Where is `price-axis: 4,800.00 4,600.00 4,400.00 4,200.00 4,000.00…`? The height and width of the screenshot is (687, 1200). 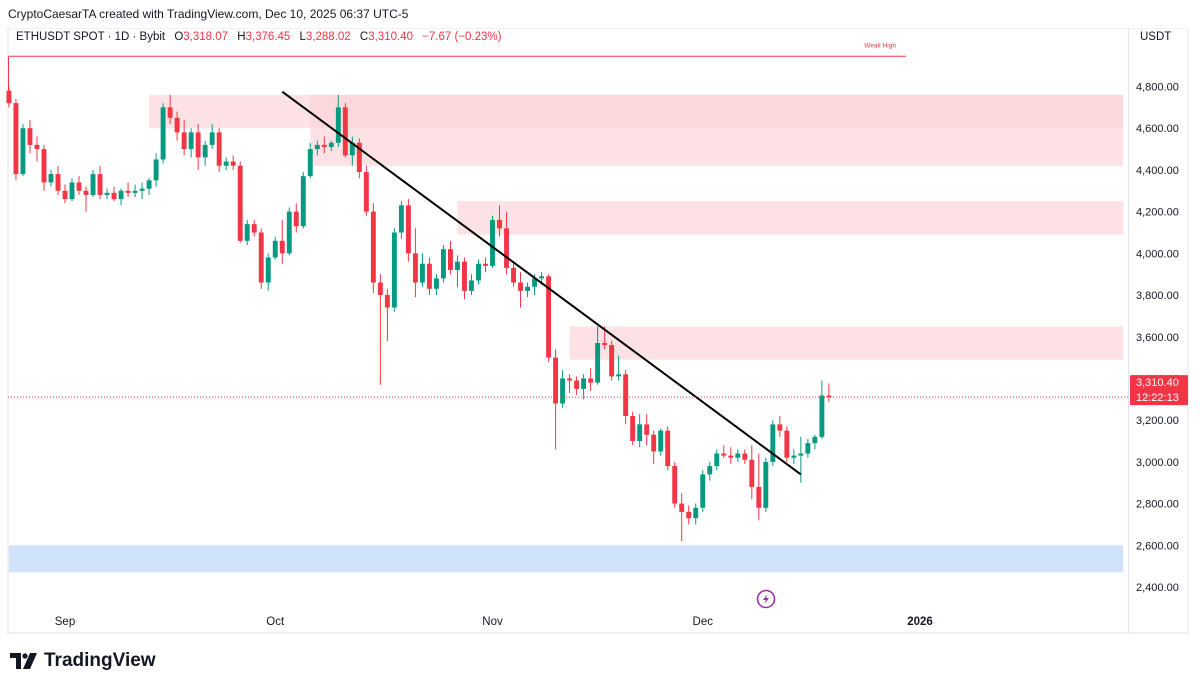
price-axis: 4,800.00 4,600.00 4,400.00 4,200.00 4,000.00… is located at coordinates (1158, 330).